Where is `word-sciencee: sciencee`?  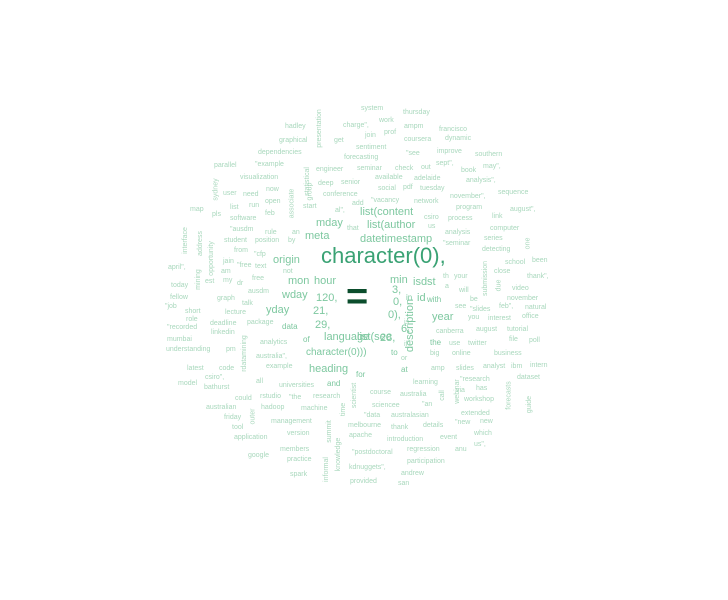 word-sciencee: sciencee is located at coordinates (386, 405).